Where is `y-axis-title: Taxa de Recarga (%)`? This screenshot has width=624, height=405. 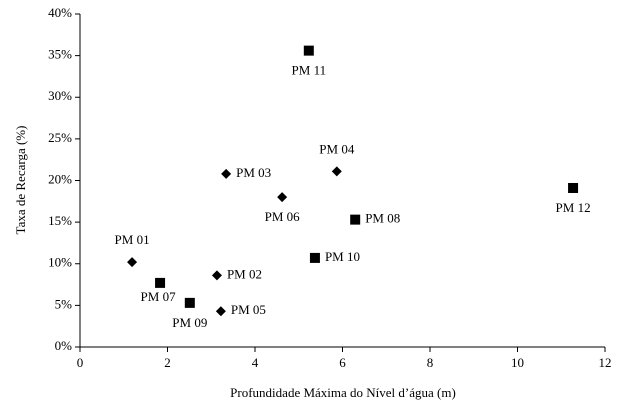
y-axis-title: Taxa de Recarga (%) is located at coordinates (20, 180).